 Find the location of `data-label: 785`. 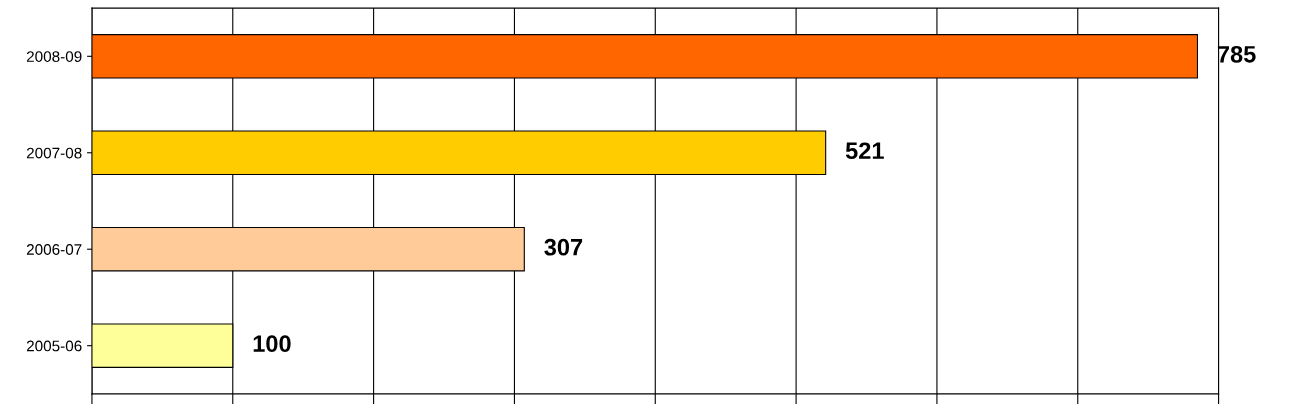

data-label: 785 is located at coordinates (1236, 54).